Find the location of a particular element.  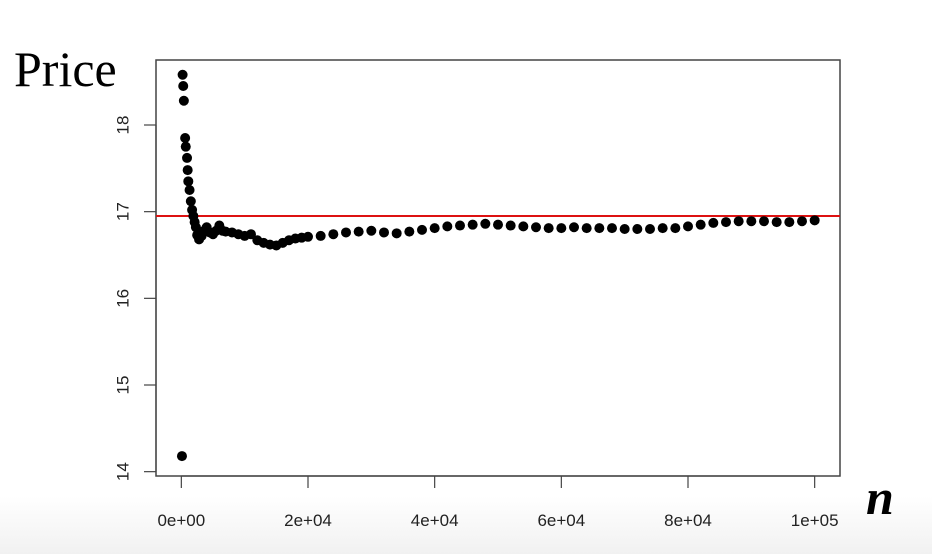

y-tick-label: 18 is located at coordinates (122, 125).